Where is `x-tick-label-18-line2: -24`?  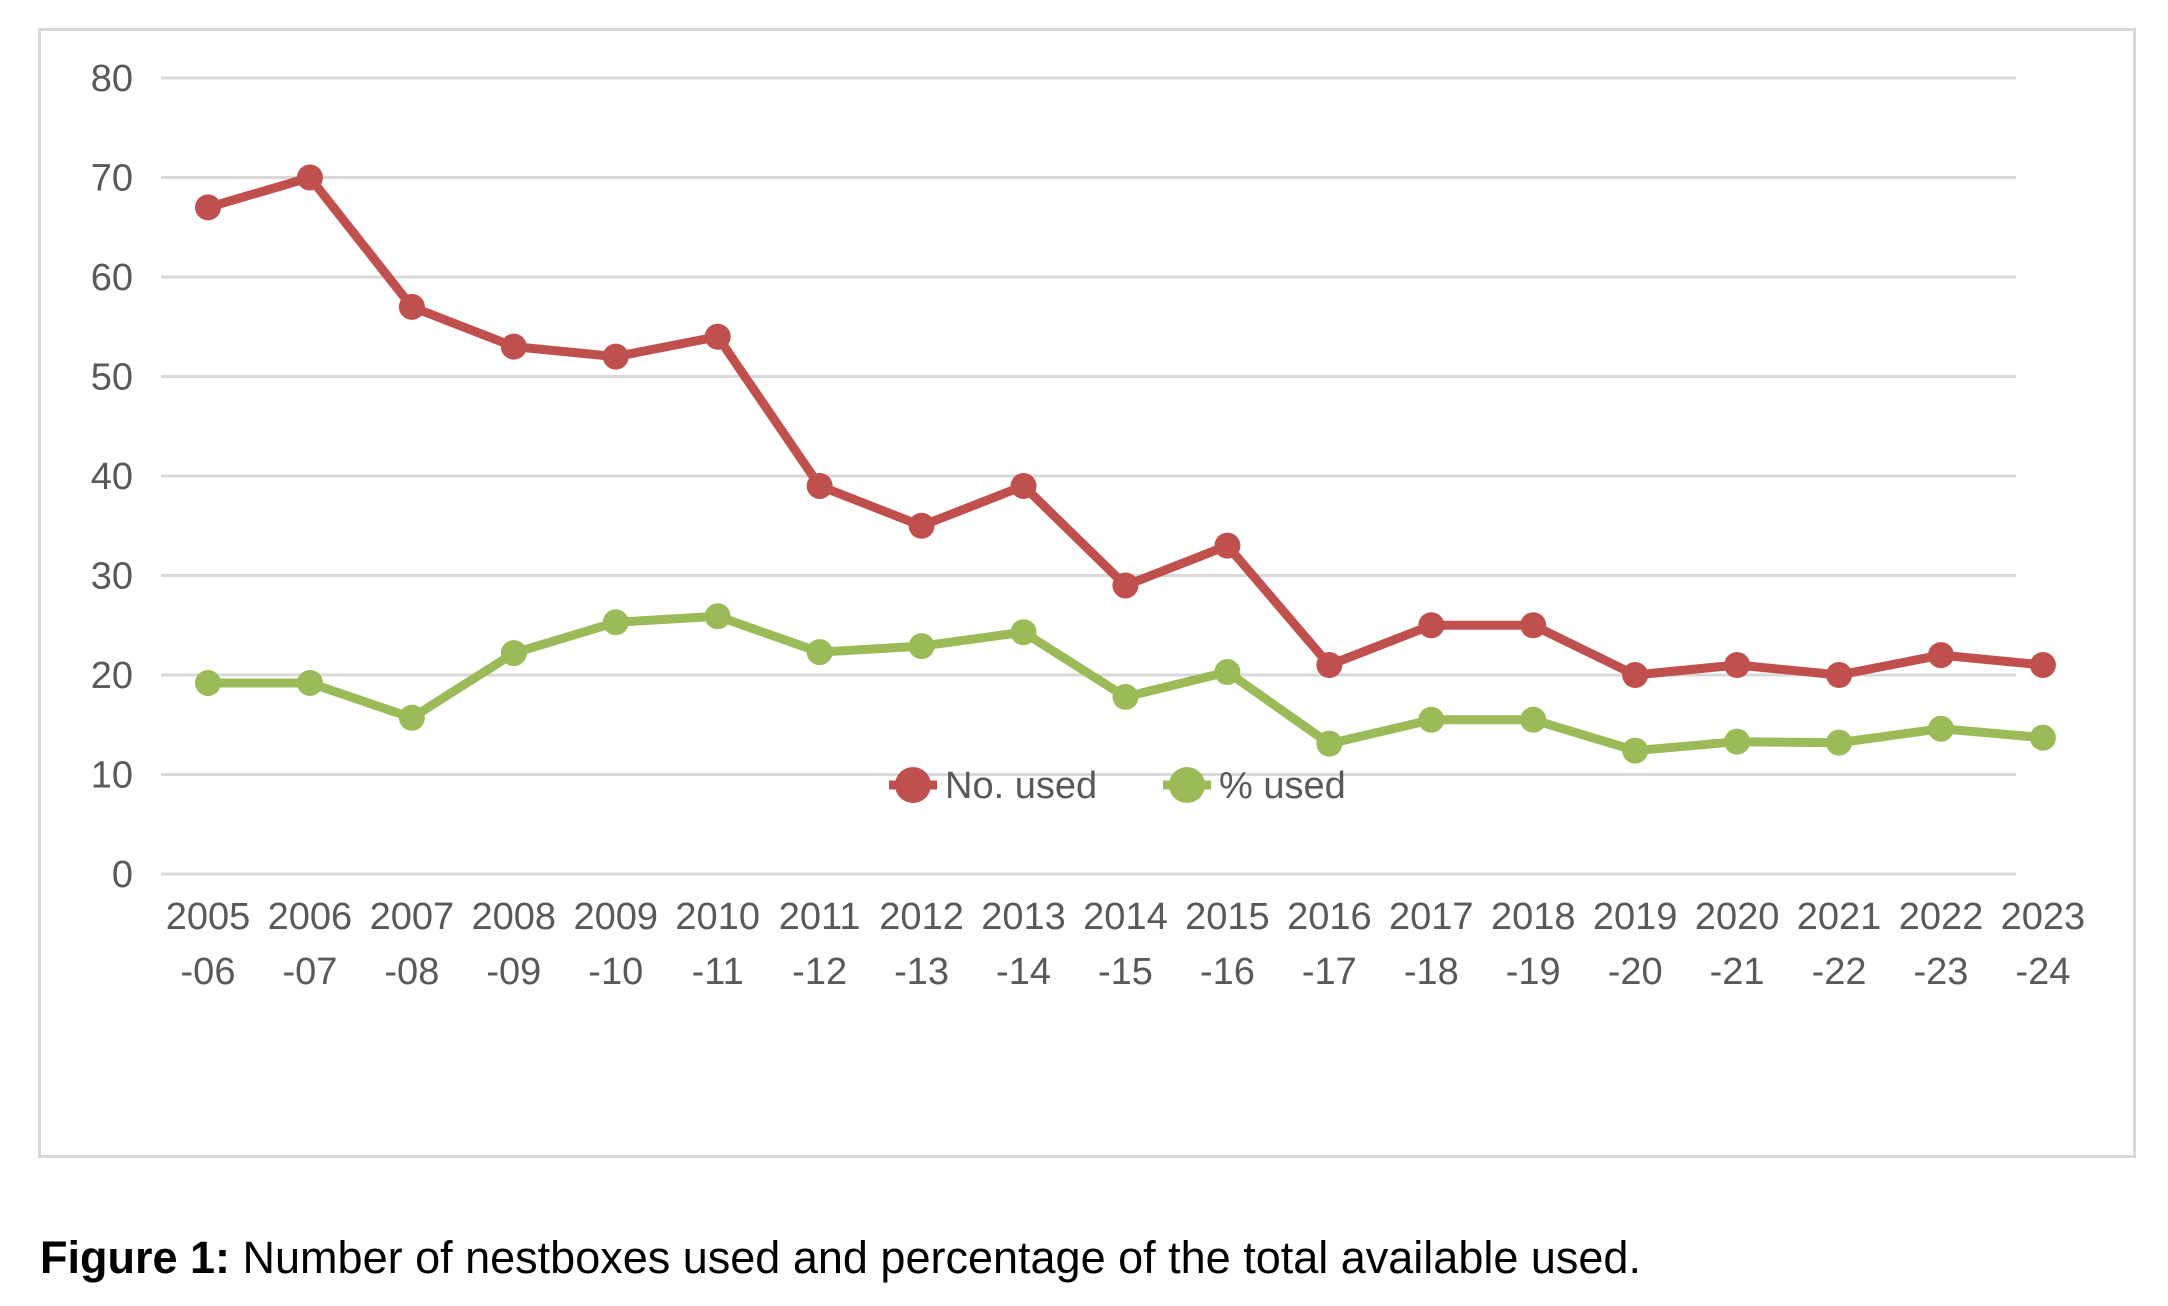
x-tick-label-18-line2: -24 is located at coordinates (2042, 972).